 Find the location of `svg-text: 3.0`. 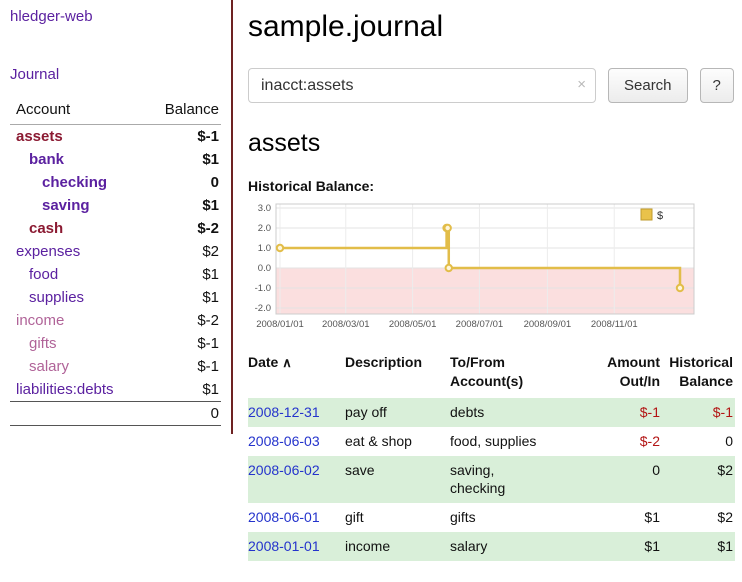

svg-text: 3.0 is located at coordinates (264, 208).